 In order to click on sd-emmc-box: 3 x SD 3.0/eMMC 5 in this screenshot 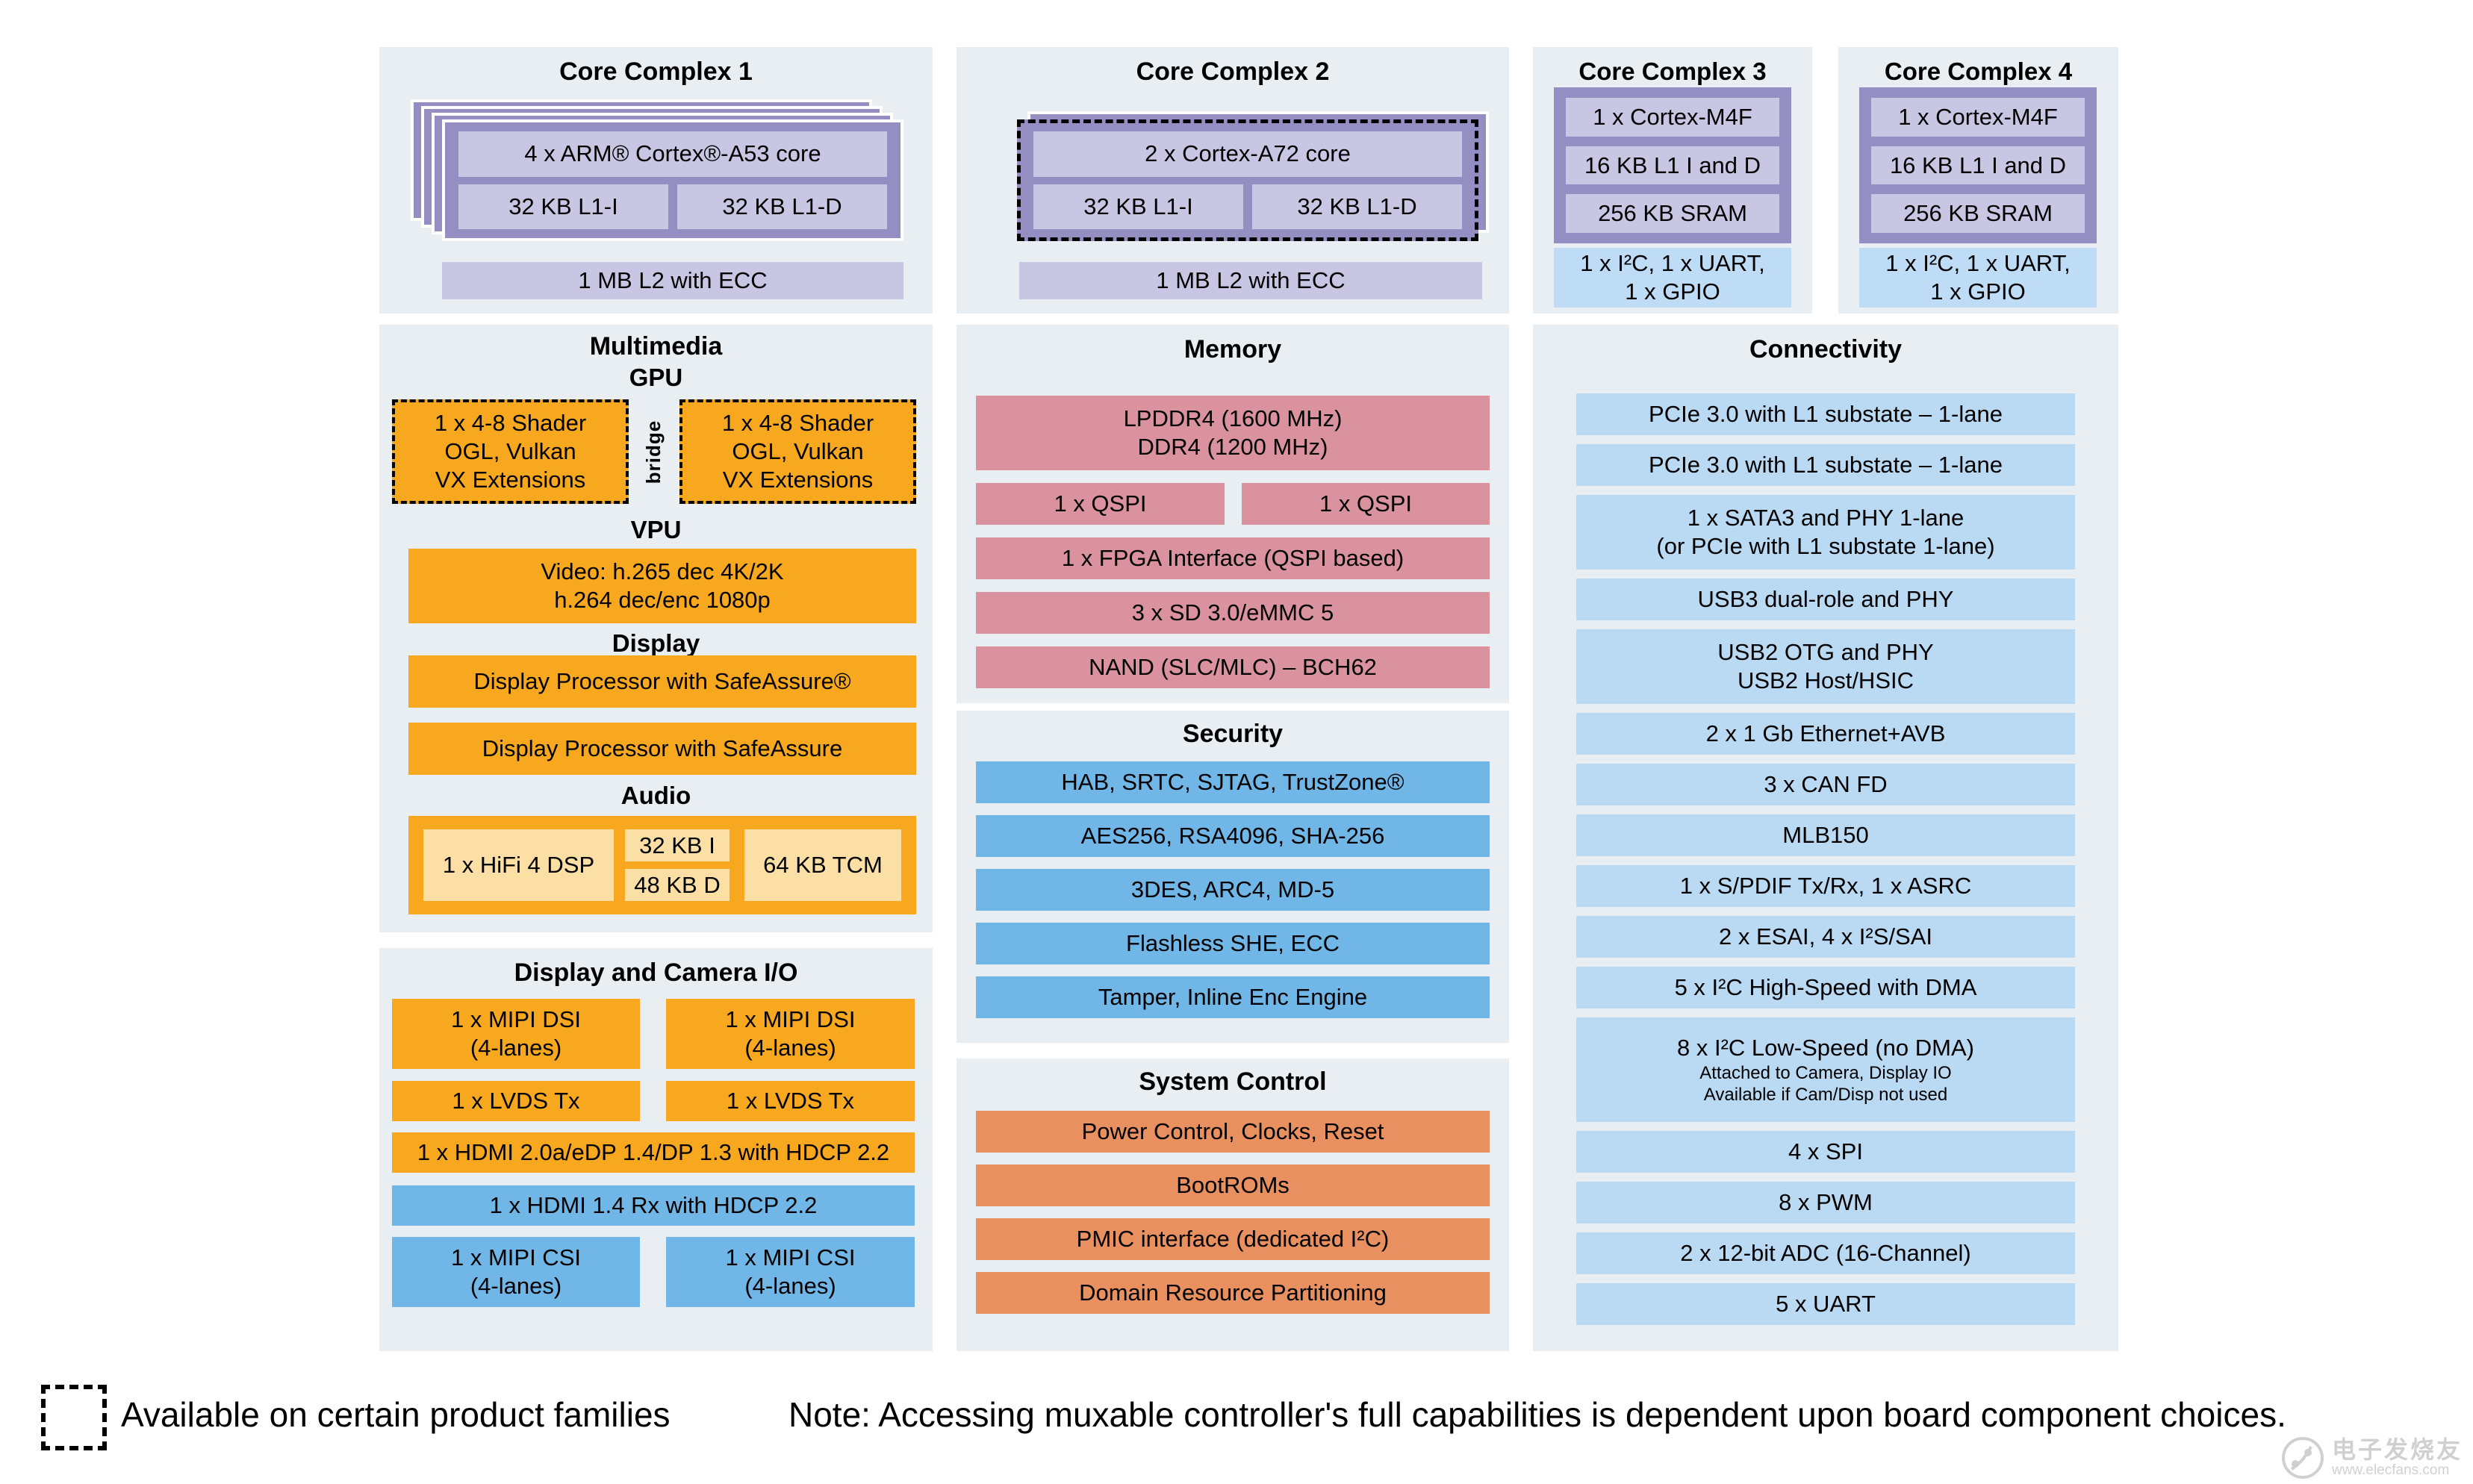, I will do `click(1233, 613)`.